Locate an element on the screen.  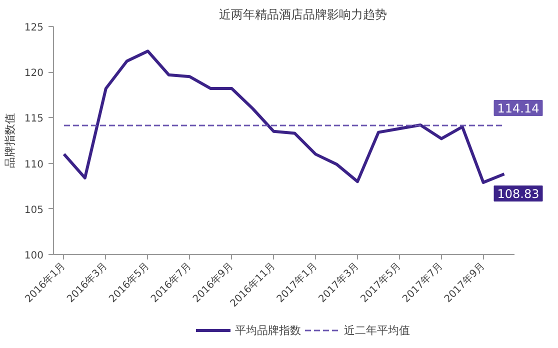
y-tick-label: 100 is located at coordinates (34, 256).